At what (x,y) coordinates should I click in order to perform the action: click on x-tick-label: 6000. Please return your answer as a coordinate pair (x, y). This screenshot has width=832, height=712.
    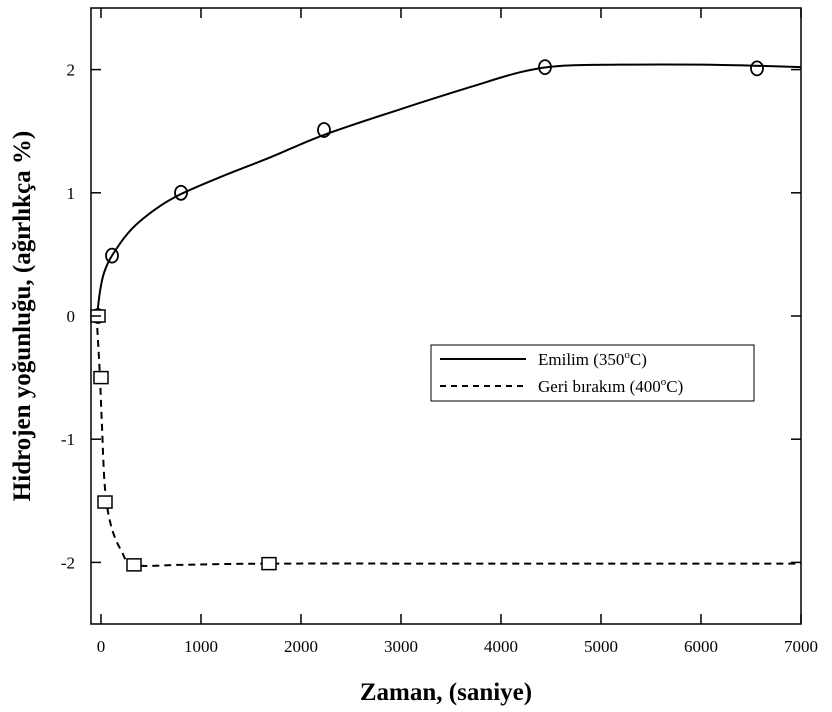
    Looking at the image, I should click on (701, 646).